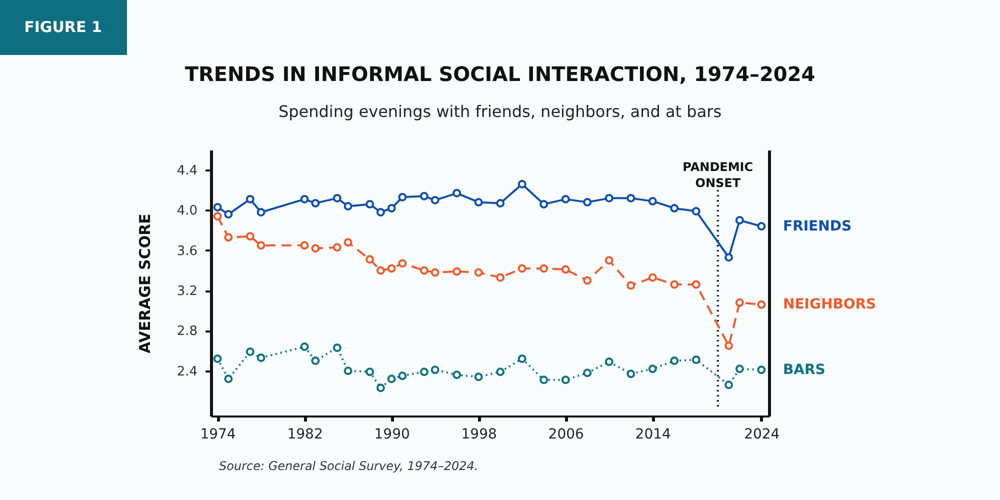  Describe the element at coordinates (817, 226) in the screenshot. I see `series-label: FRIENDS` at that location.